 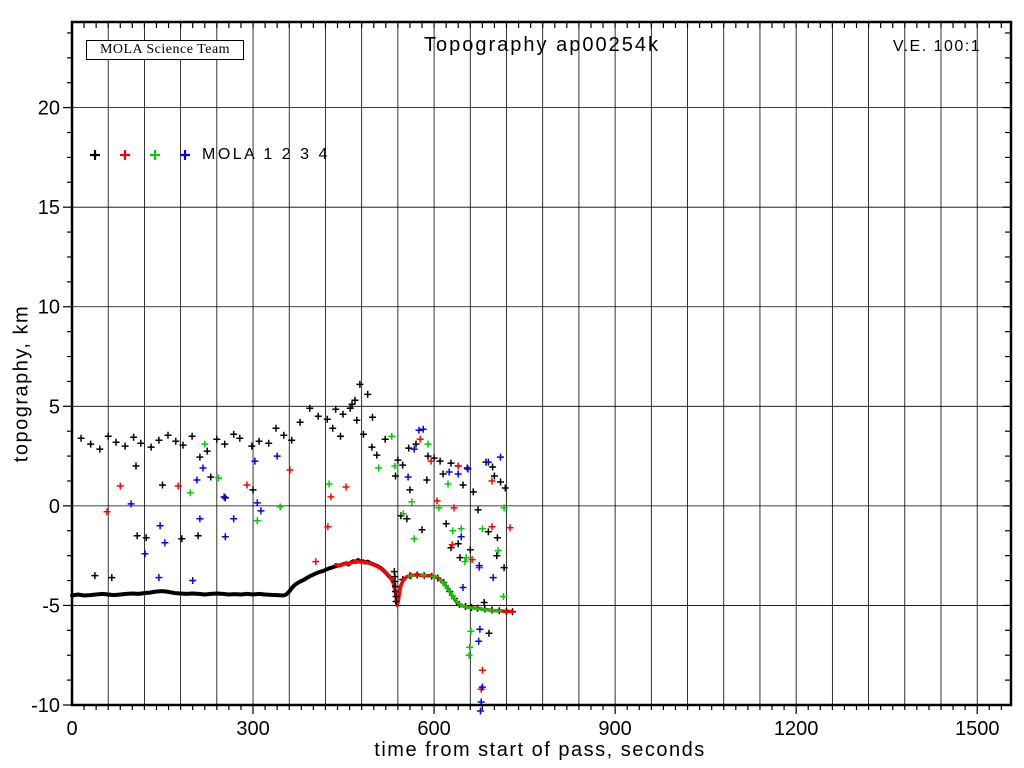 I want to click on x-tick-labels: 0 300 600 900 1200 1500, so click(x=532, y=729).